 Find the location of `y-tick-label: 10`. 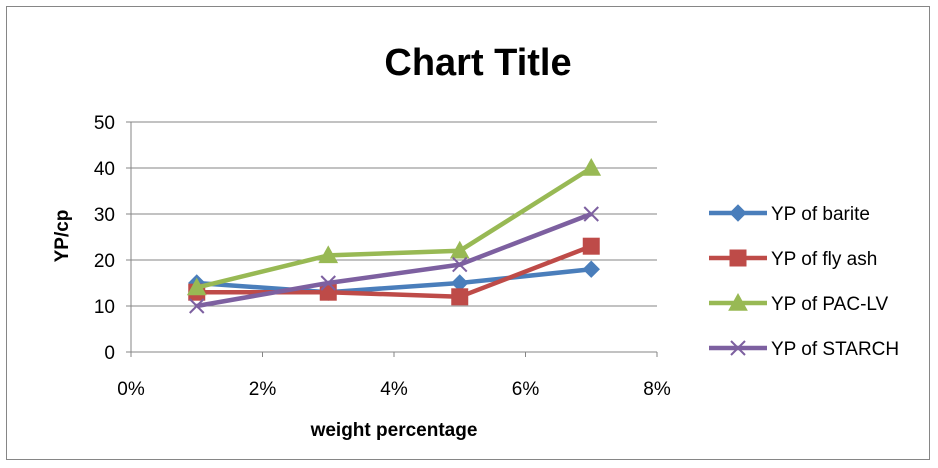

y-tick-label: 10 is located at coordinates (104, 307).